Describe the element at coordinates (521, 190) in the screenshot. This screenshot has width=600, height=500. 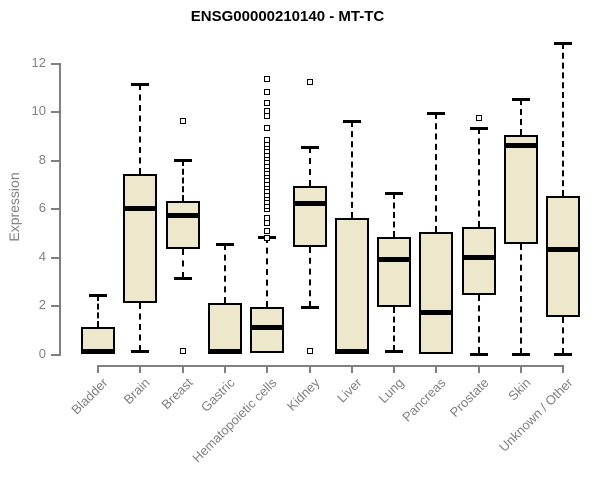
I see `box-skin` at that location.